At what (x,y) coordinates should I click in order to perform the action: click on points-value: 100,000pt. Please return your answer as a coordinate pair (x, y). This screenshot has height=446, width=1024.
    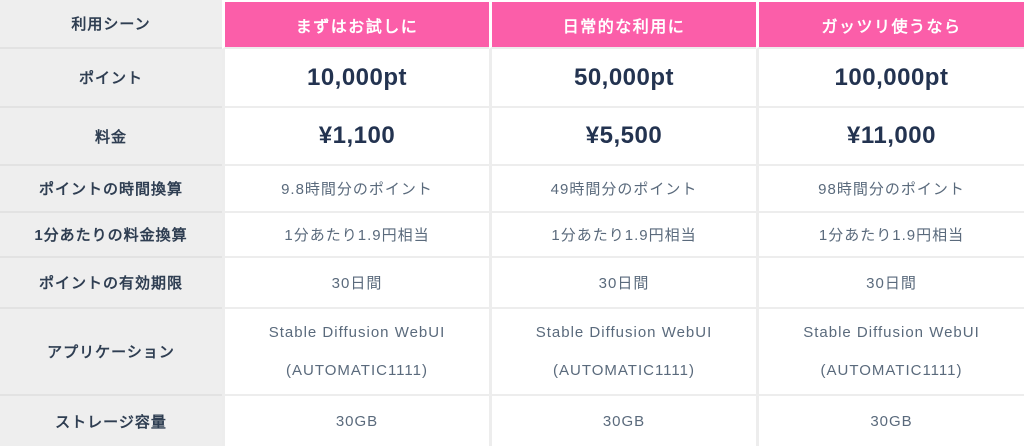
    Looking at the image, I should click on (890, 78).